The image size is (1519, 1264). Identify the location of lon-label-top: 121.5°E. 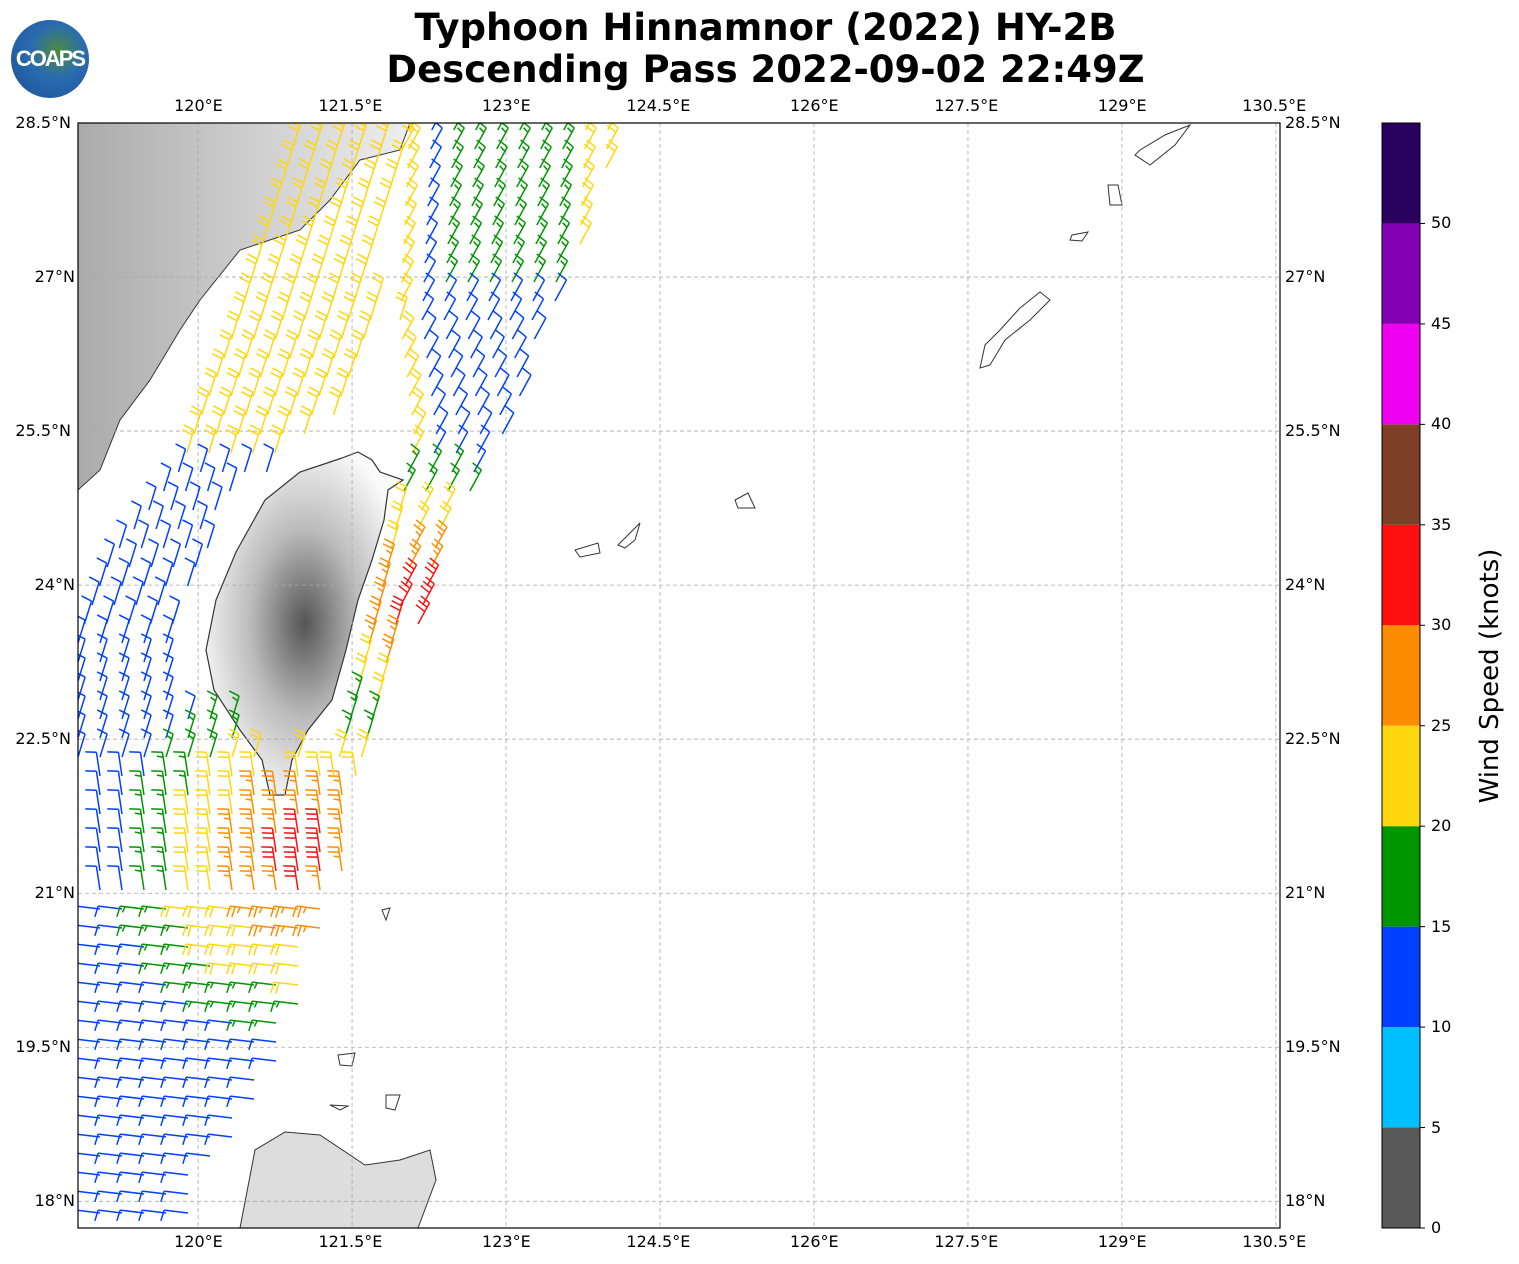
(350, 105).